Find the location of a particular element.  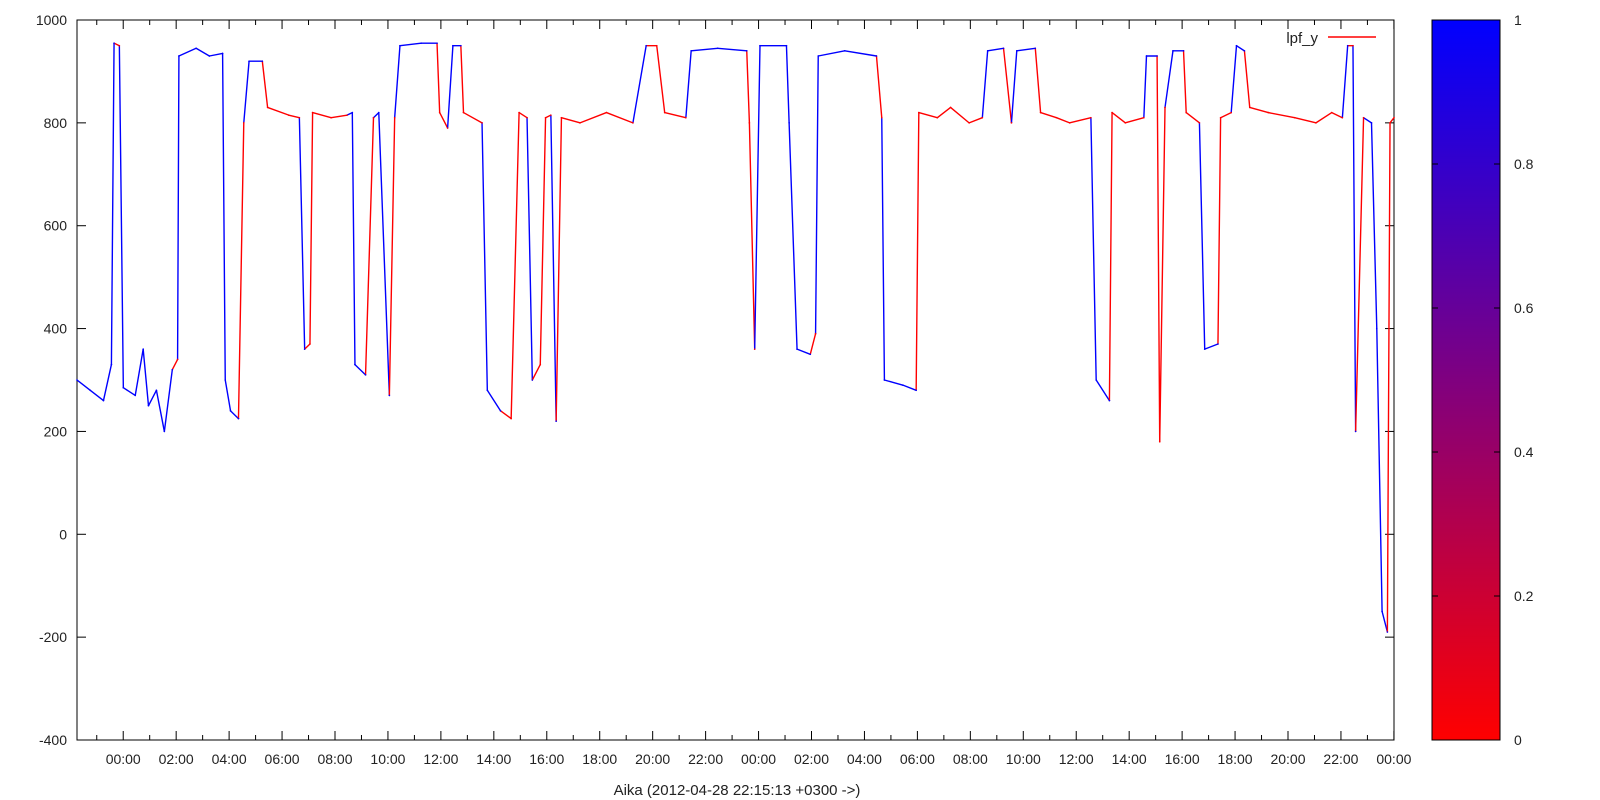

y-tick-label: -400 is located at coordinates (53, 740).